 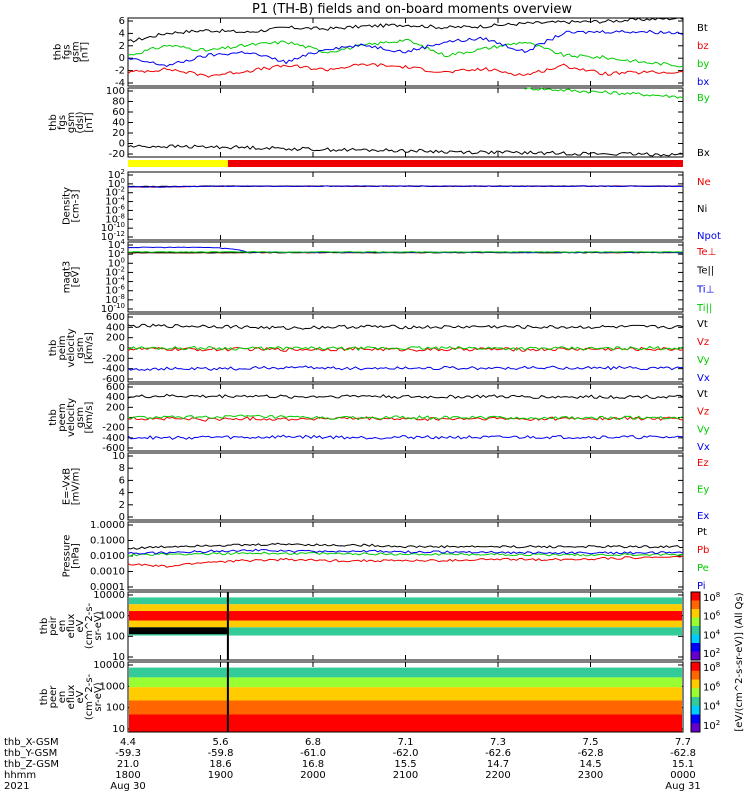 I want to click on mode-bar-fast, so click(x=455, y=163).